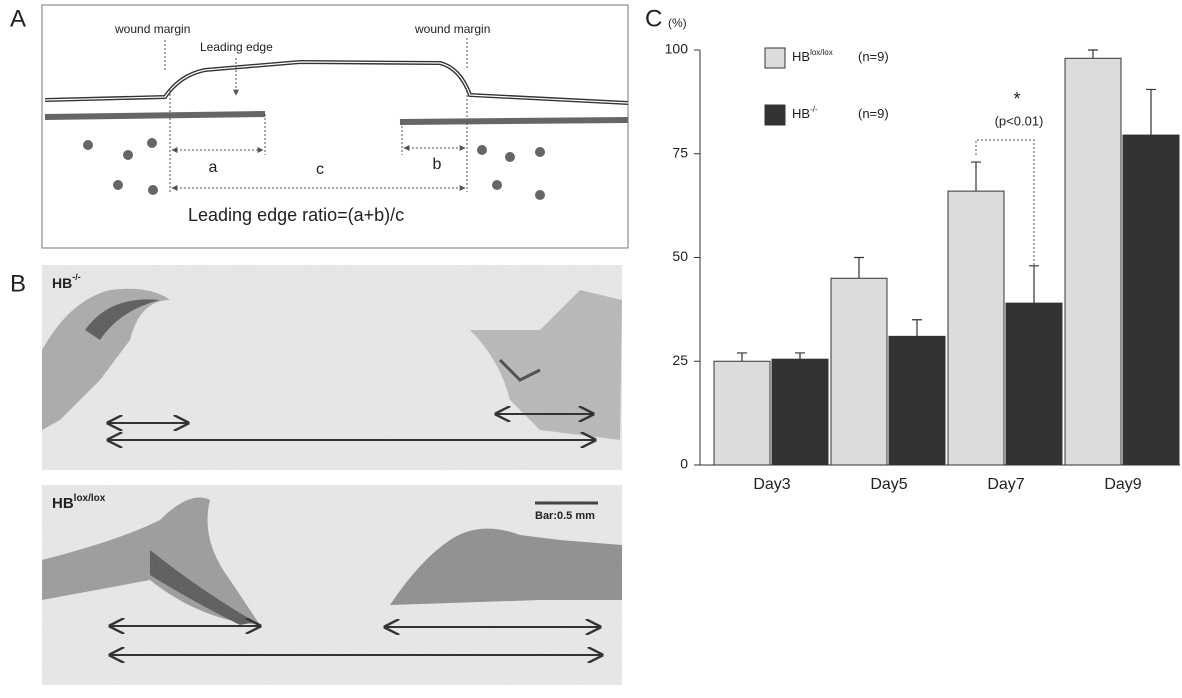 The width and height of the screenshot is (1182, 698). Describe the element at coordinates (437, 164) in the screenshot. I see `label-b: b` at that location.